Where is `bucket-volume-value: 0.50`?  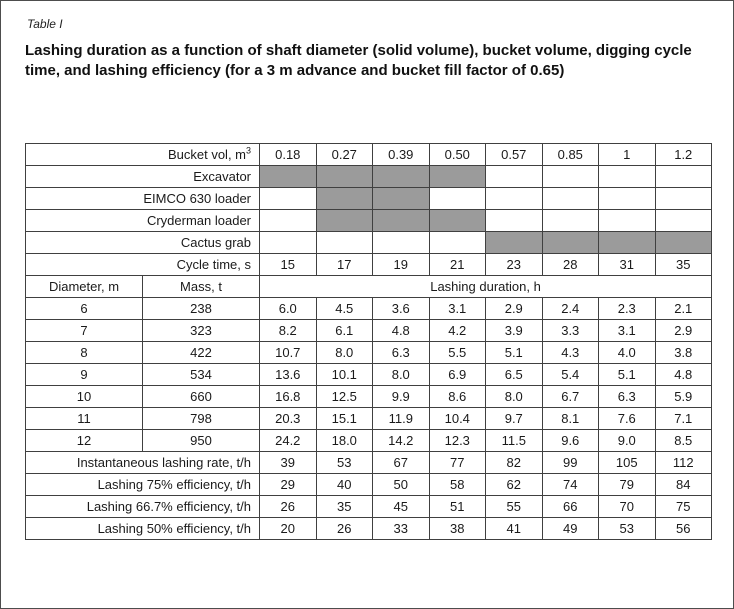 bucket-volume-value: 0.50 is located at coordinates (457, 154).